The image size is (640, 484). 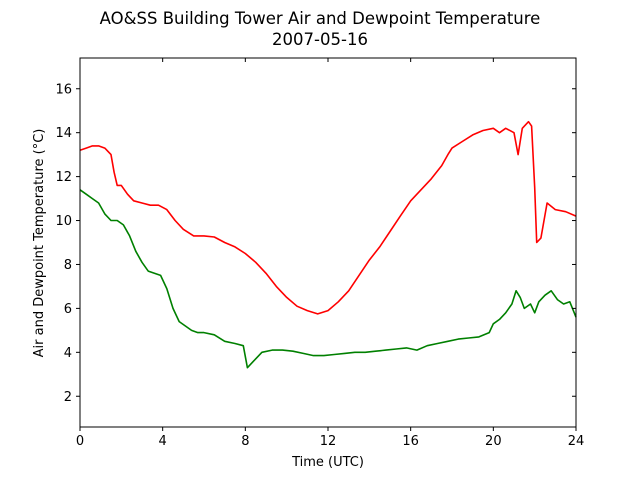 What do you see at coordinates (327, 462) in the screenshot?
I see `x-axis-label: Time (UTC)` at bounding box center [327, 462].